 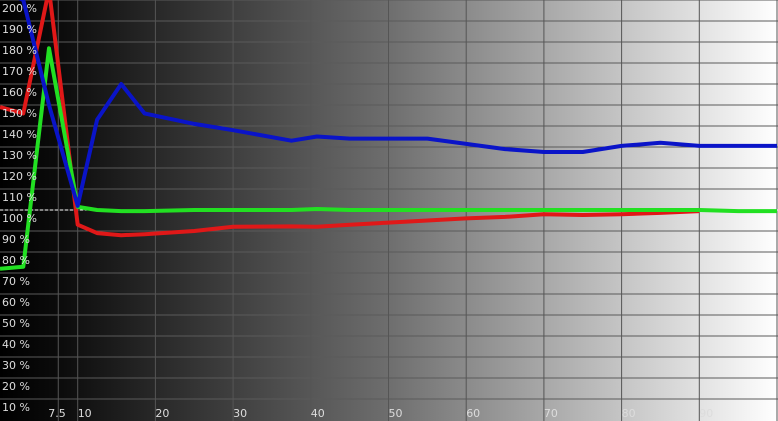 What do you see at coordinates (629, 413) in the screenshot?
I see `x-tick-label: 80` at bounding box center [629, 413].